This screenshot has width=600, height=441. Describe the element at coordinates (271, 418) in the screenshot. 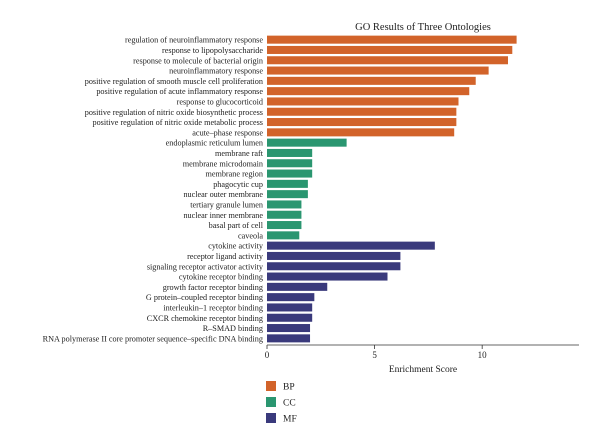

I see `legend-swatch-mf` at that location.